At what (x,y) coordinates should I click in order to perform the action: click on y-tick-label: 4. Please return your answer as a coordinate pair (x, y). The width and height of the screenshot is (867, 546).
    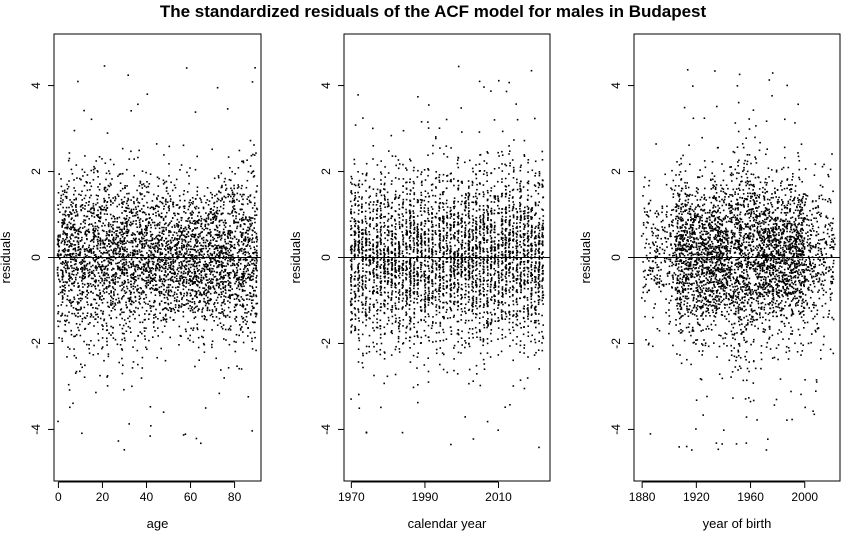
    Looking at the image, I should click on (326, 85).